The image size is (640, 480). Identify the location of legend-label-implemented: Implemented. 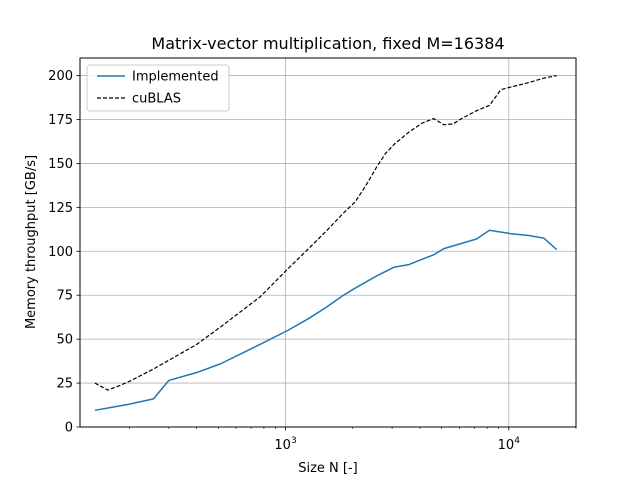
(175, 77).